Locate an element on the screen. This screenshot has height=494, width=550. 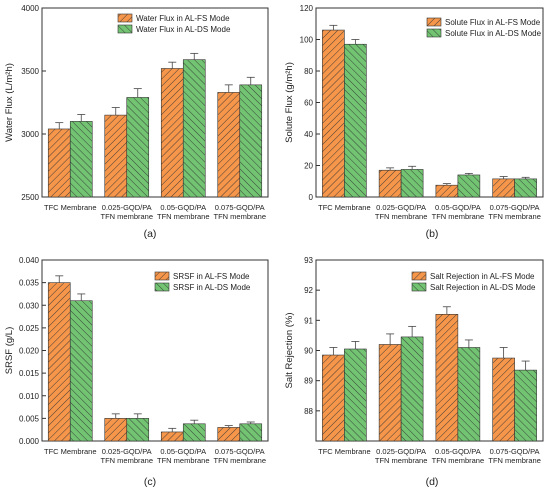
y-tick-label: 88 is located at coordinates (308, 411).